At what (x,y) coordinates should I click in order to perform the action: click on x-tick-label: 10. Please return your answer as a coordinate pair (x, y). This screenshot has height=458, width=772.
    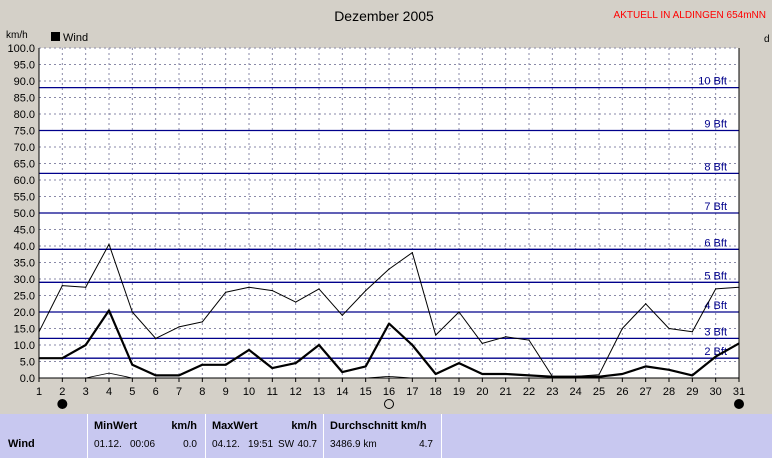
    Looking at the image, I should click on (249, 392).